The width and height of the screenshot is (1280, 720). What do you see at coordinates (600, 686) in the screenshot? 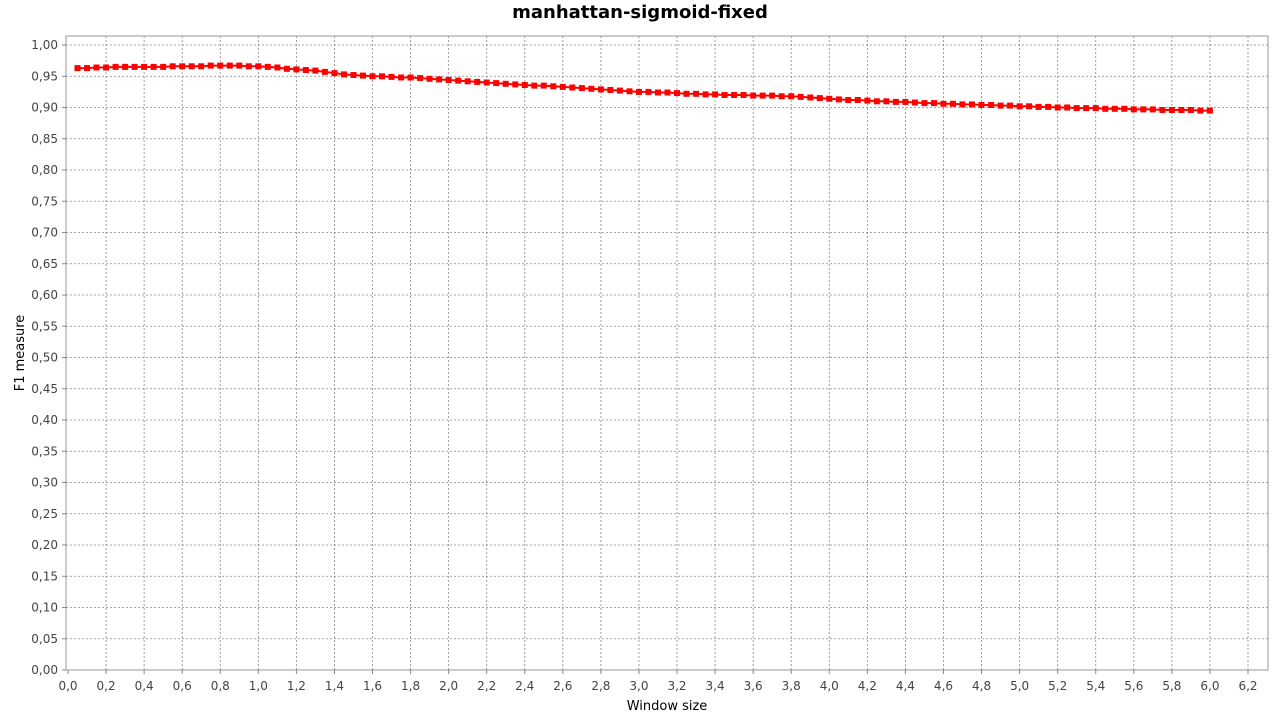
I see `x-tick-label: 2,8` at bounding box center [600, 686].